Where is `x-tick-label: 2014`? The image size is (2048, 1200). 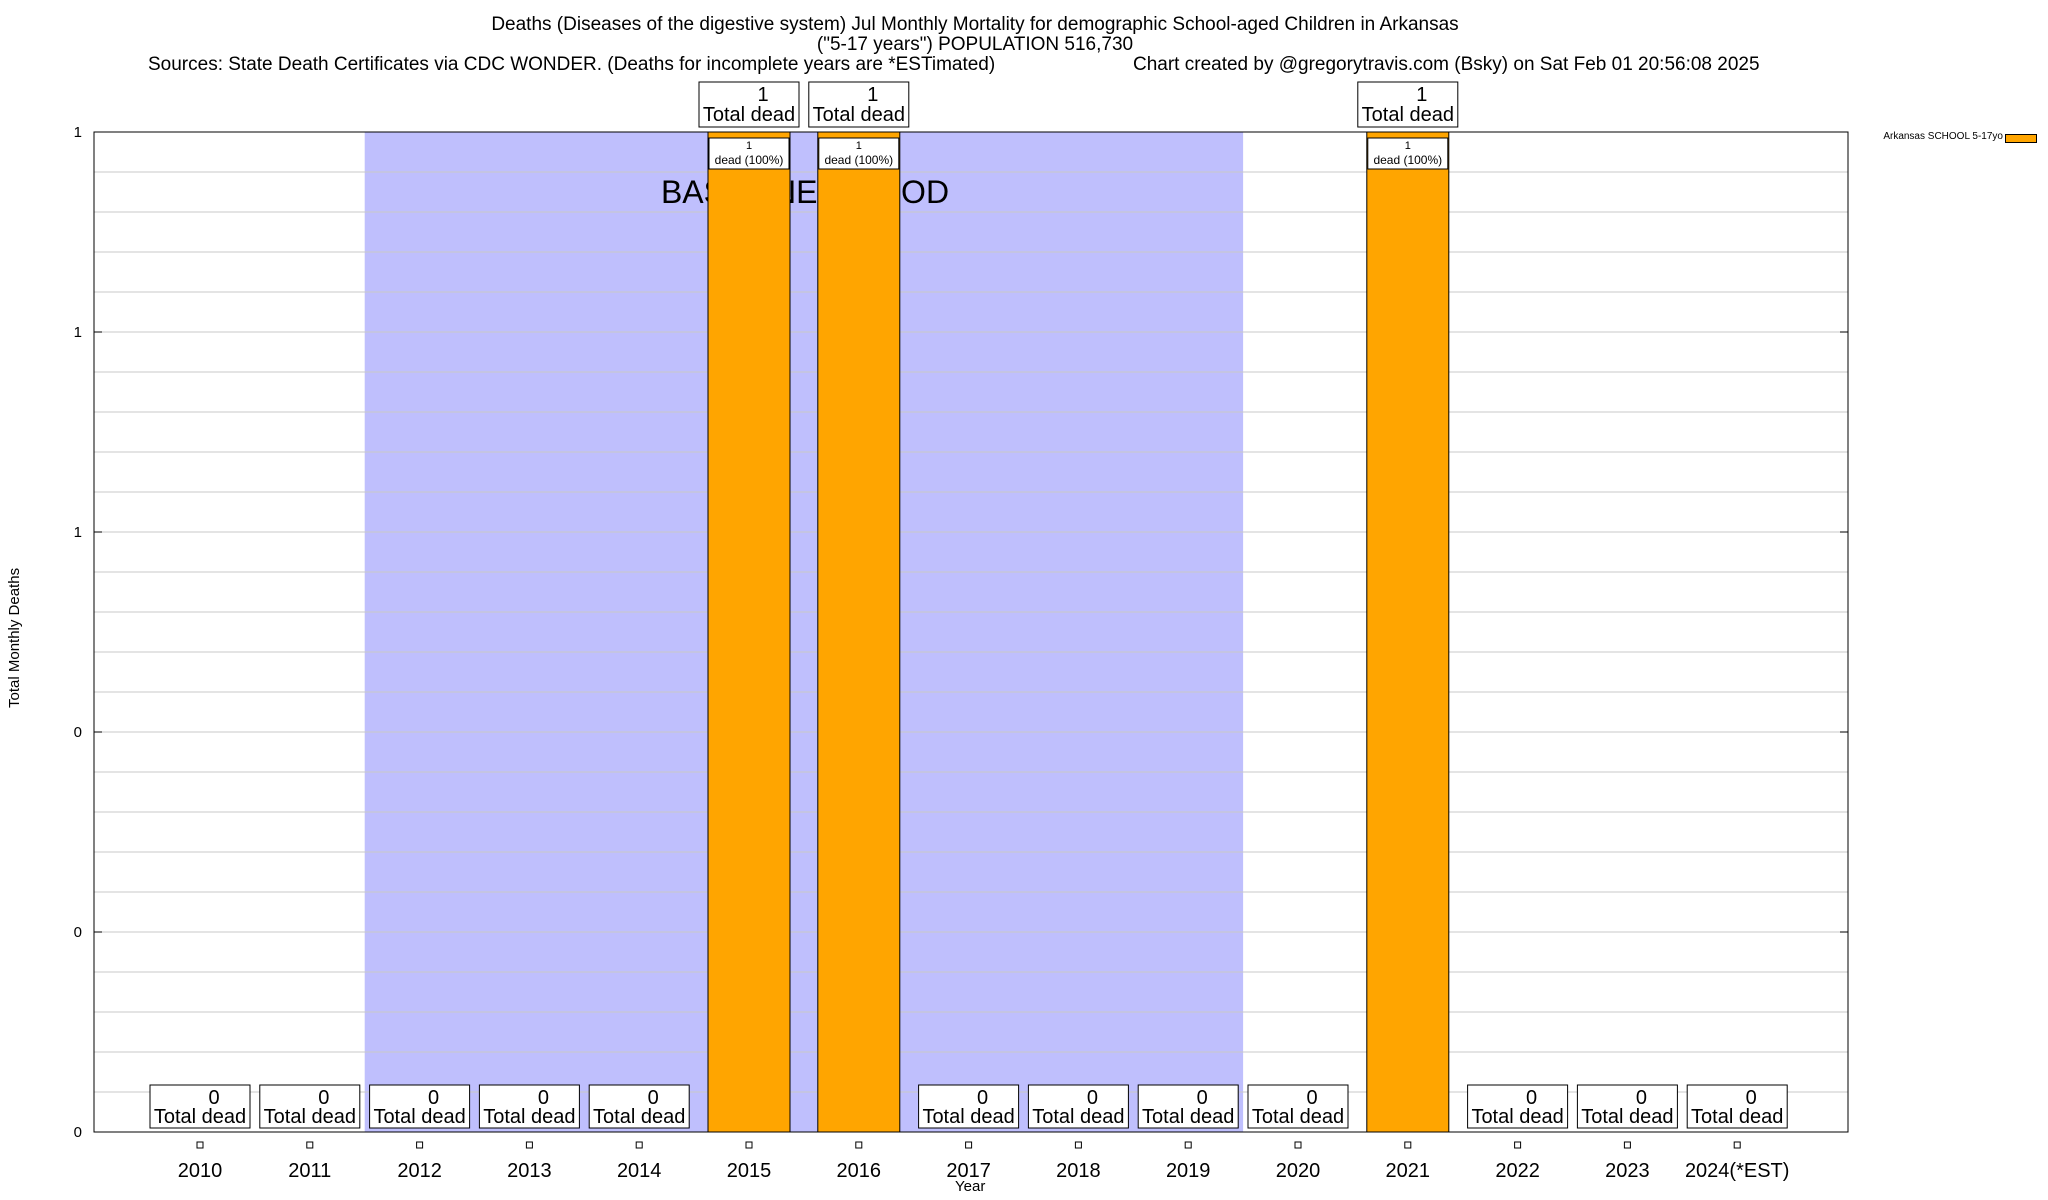 x-tick-label: 2014 is located at coordinates (639, 1171).